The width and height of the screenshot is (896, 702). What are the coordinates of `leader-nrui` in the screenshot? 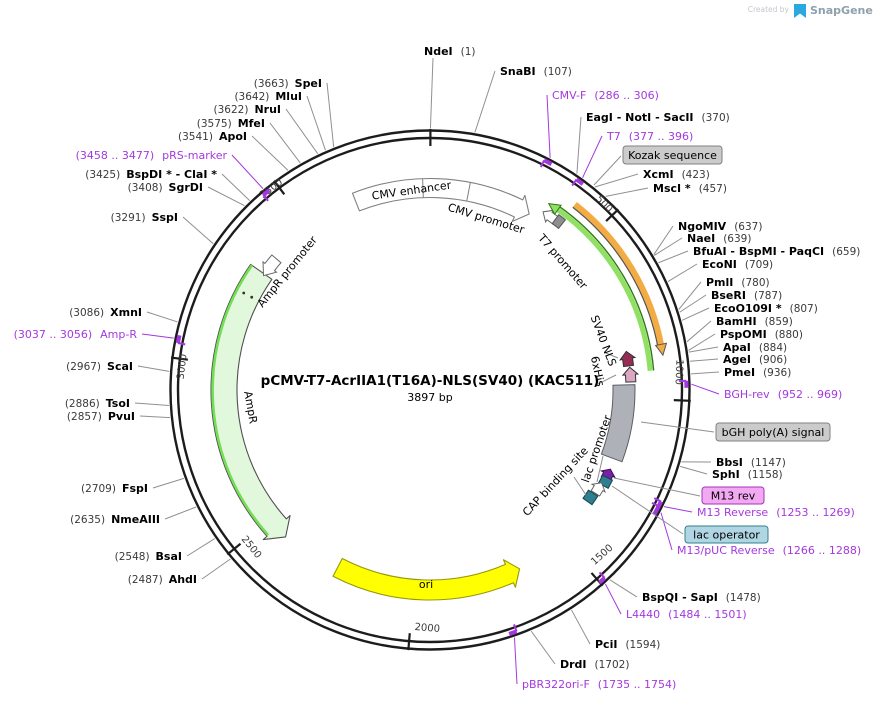 It's located at (302, 131).